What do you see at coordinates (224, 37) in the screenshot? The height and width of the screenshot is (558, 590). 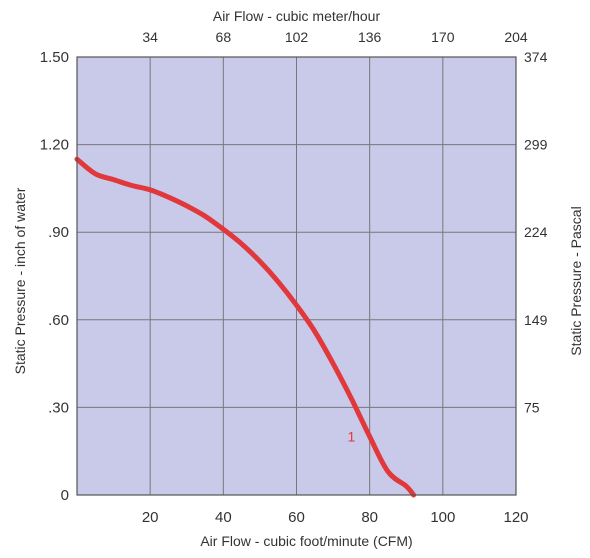 I see `top-tick-label: 68` at bounding box center [224, 37].